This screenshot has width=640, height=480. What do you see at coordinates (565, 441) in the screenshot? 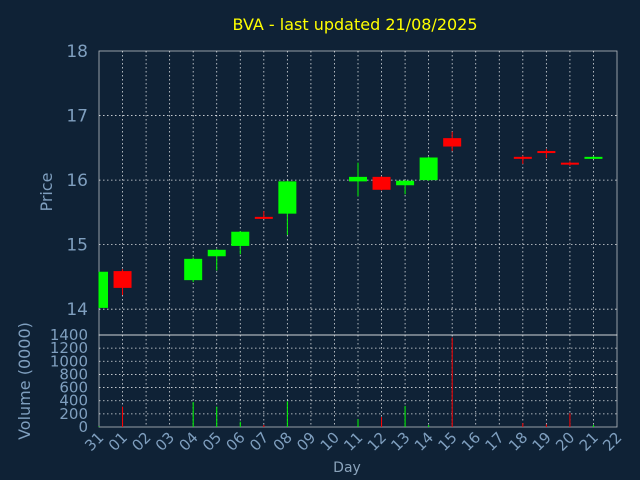
I see `day-tick-label: 20` at bounding box center [565, 441].